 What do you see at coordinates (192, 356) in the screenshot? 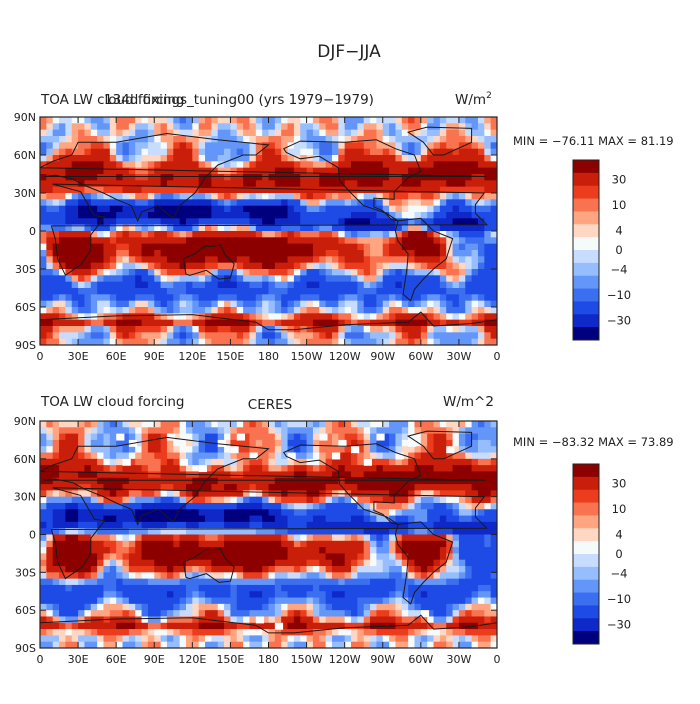
I see `x-tick-label: 120E` at bounding box center [192, 356].